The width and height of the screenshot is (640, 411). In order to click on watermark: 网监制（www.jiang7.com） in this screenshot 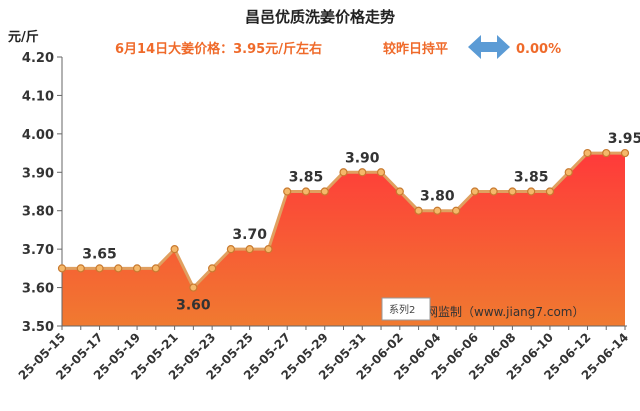, I will do `click(505, 312)`.